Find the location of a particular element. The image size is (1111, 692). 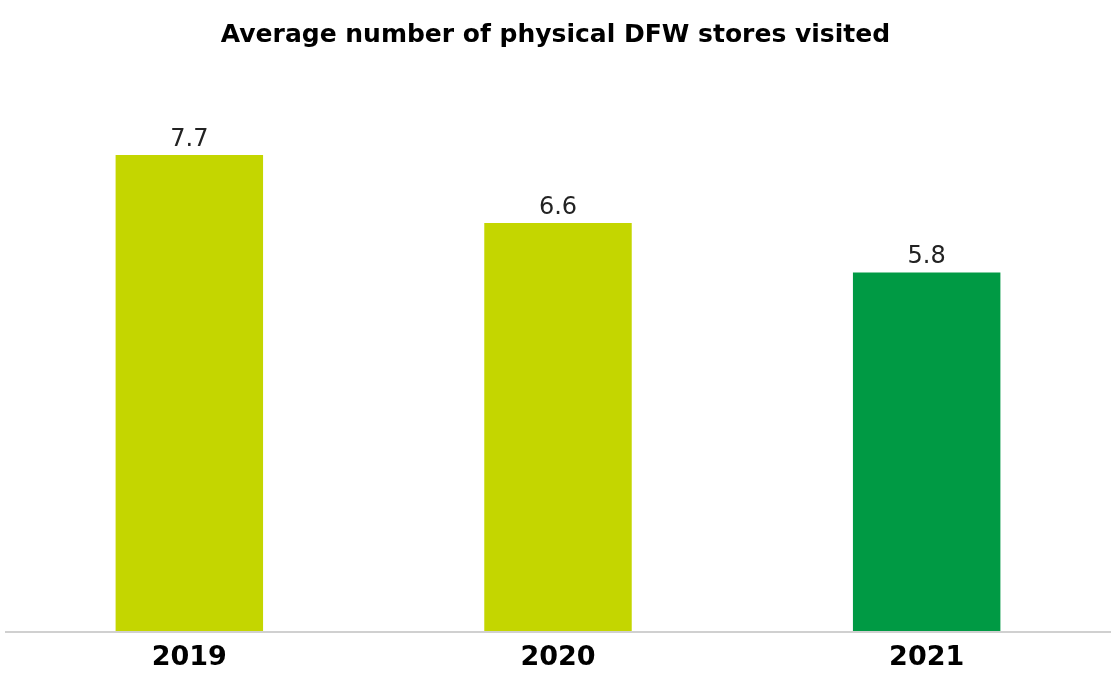

x-tick-label: 2021 is located at coordinates (927, 656).